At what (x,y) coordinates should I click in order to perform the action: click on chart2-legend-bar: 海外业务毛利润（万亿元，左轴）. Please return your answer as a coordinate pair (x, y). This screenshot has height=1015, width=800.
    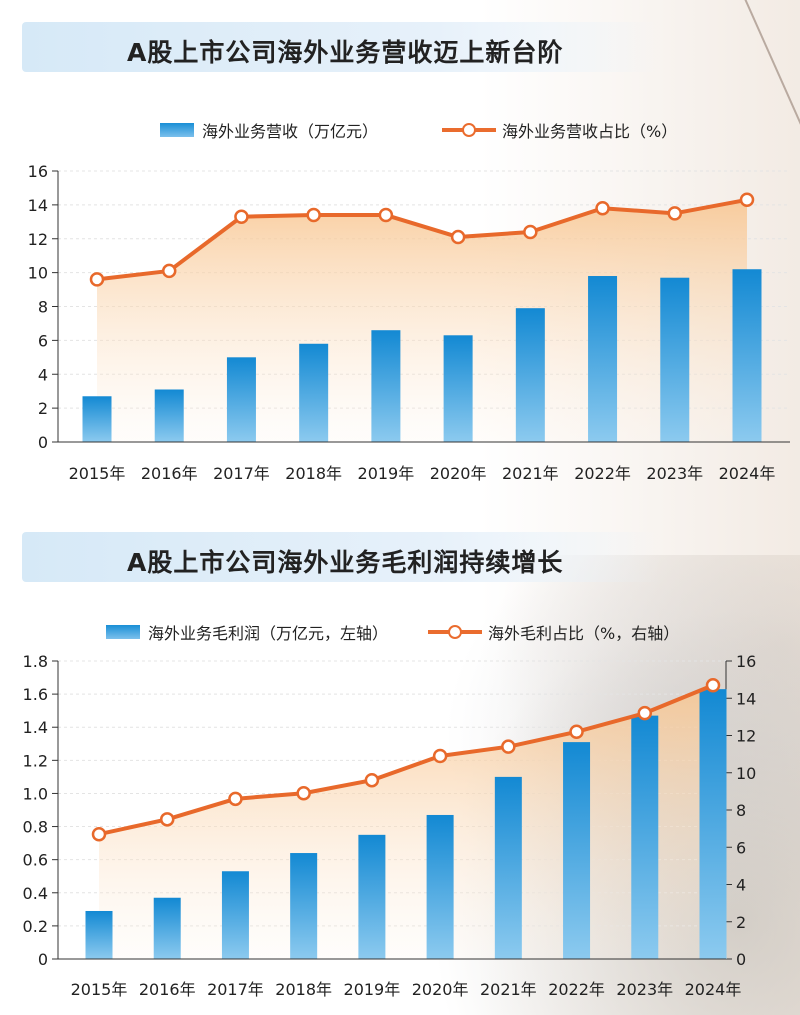
    Looking at the image, I should click on (247, 632).